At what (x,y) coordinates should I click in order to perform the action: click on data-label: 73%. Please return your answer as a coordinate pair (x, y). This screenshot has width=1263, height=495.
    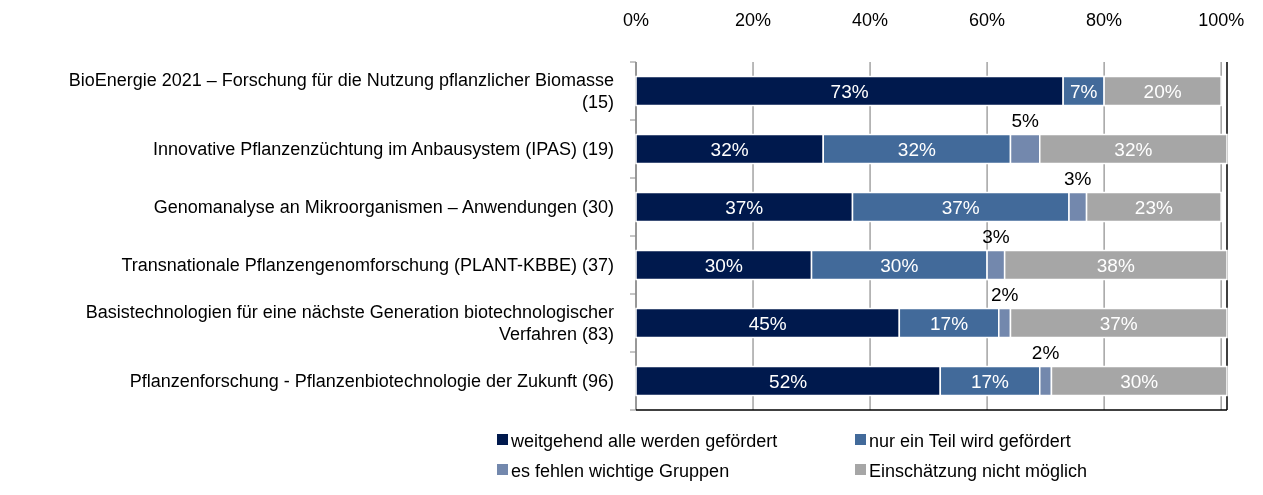
    Looking at the image, I should click on (849, 91).